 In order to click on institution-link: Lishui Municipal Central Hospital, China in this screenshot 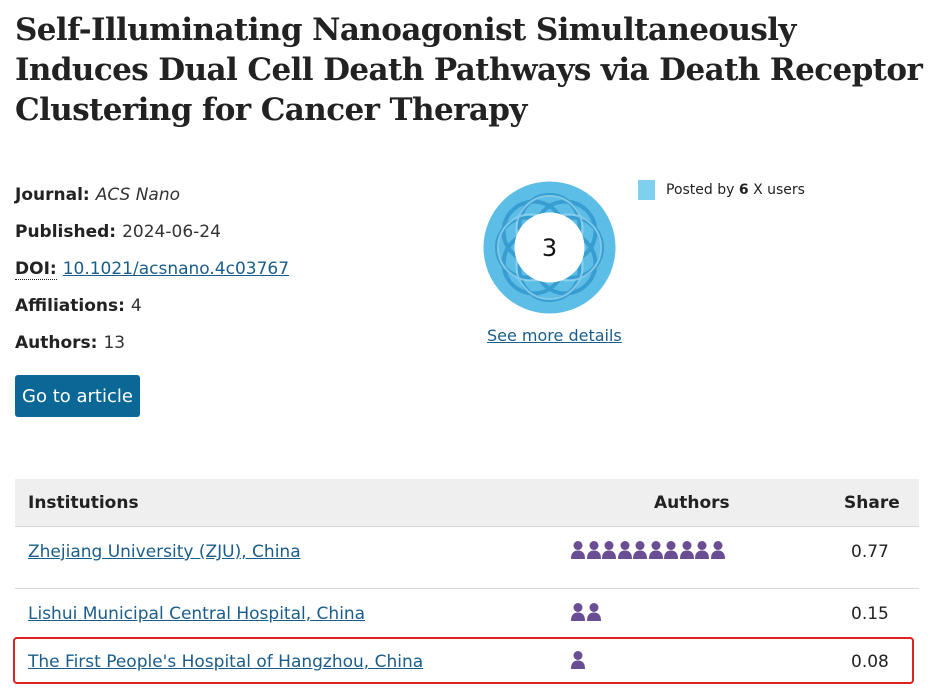, I will do `click(197, 614)`.